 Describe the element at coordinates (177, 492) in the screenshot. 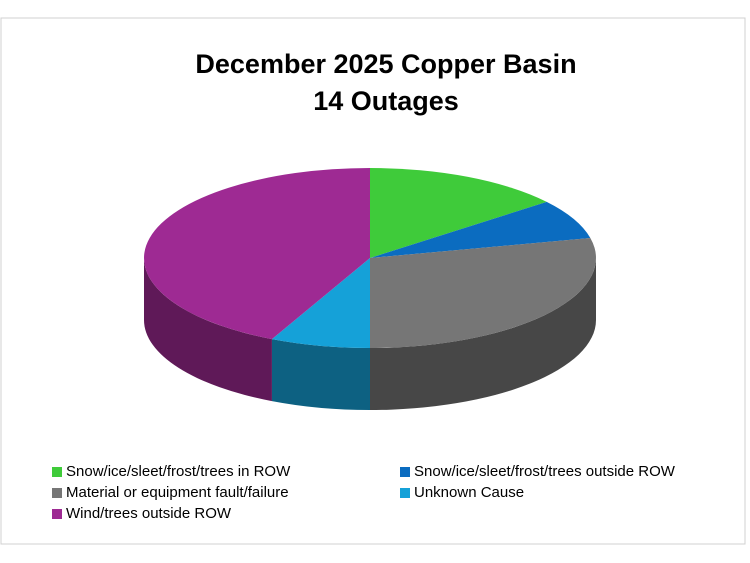

I see `legend-label: Material or equipment fault/failure` at that location.